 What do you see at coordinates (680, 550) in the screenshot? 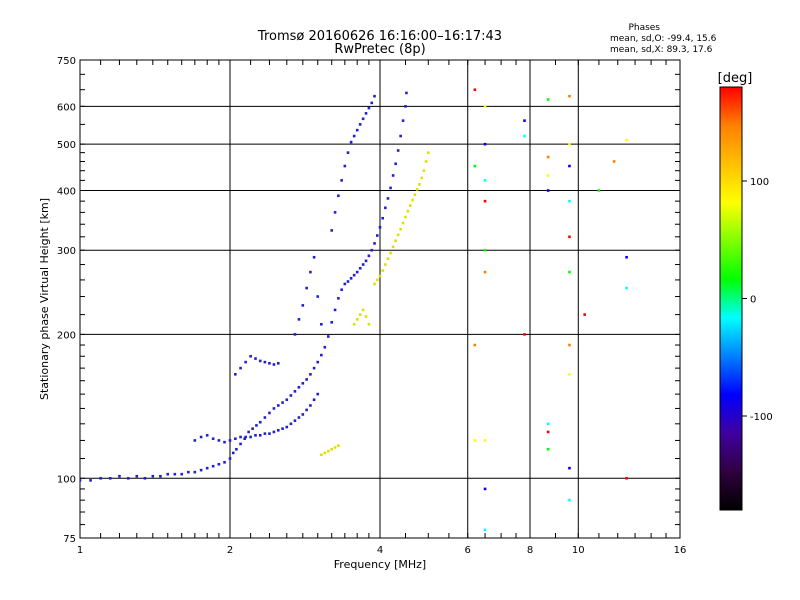
I see `x-tick-label: 16` at bounding box center [680, 550].